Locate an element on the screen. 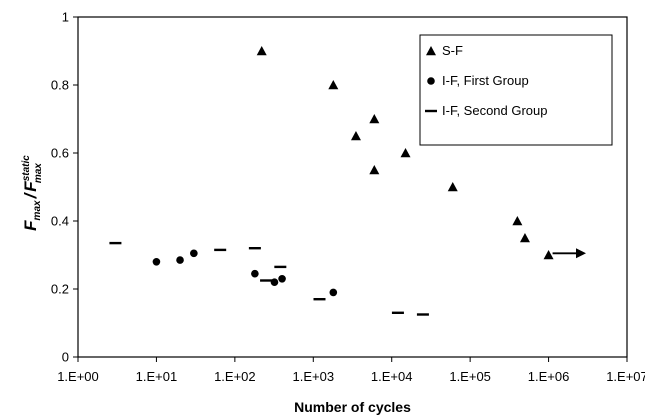 Image resolution: width=645 pixels, height=418 pixels. x-tick-label: 1.E+00 is located at coordinates (78, 376).